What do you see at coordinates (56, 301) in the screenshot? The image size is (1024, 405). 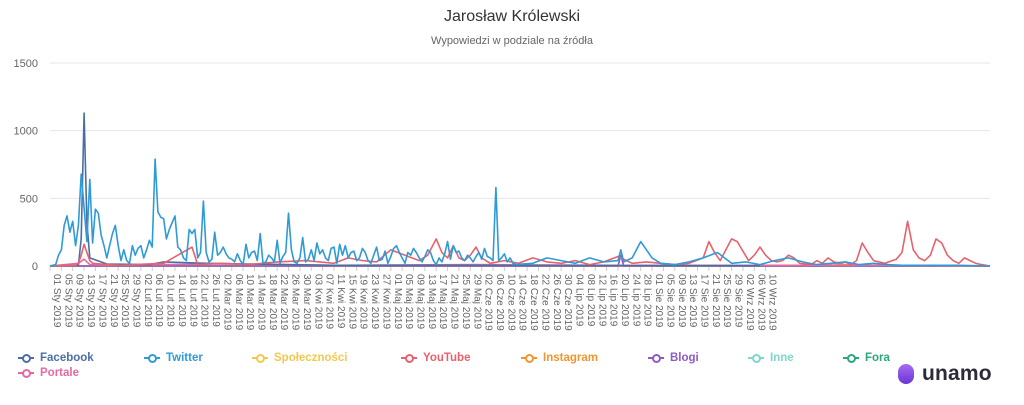 I see `x-tick-label: 01 Sty 2019` at bounding box center [56, 301].